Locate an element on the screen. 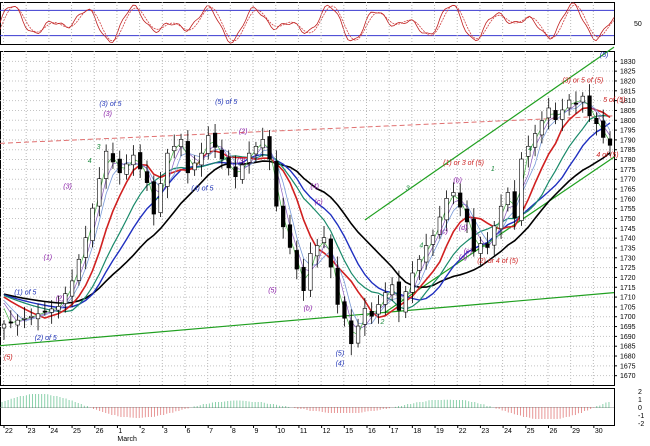 The height and width of the screenshot is (446, 650). y-tick-label: 1805 is located at coordinates (628, 111).